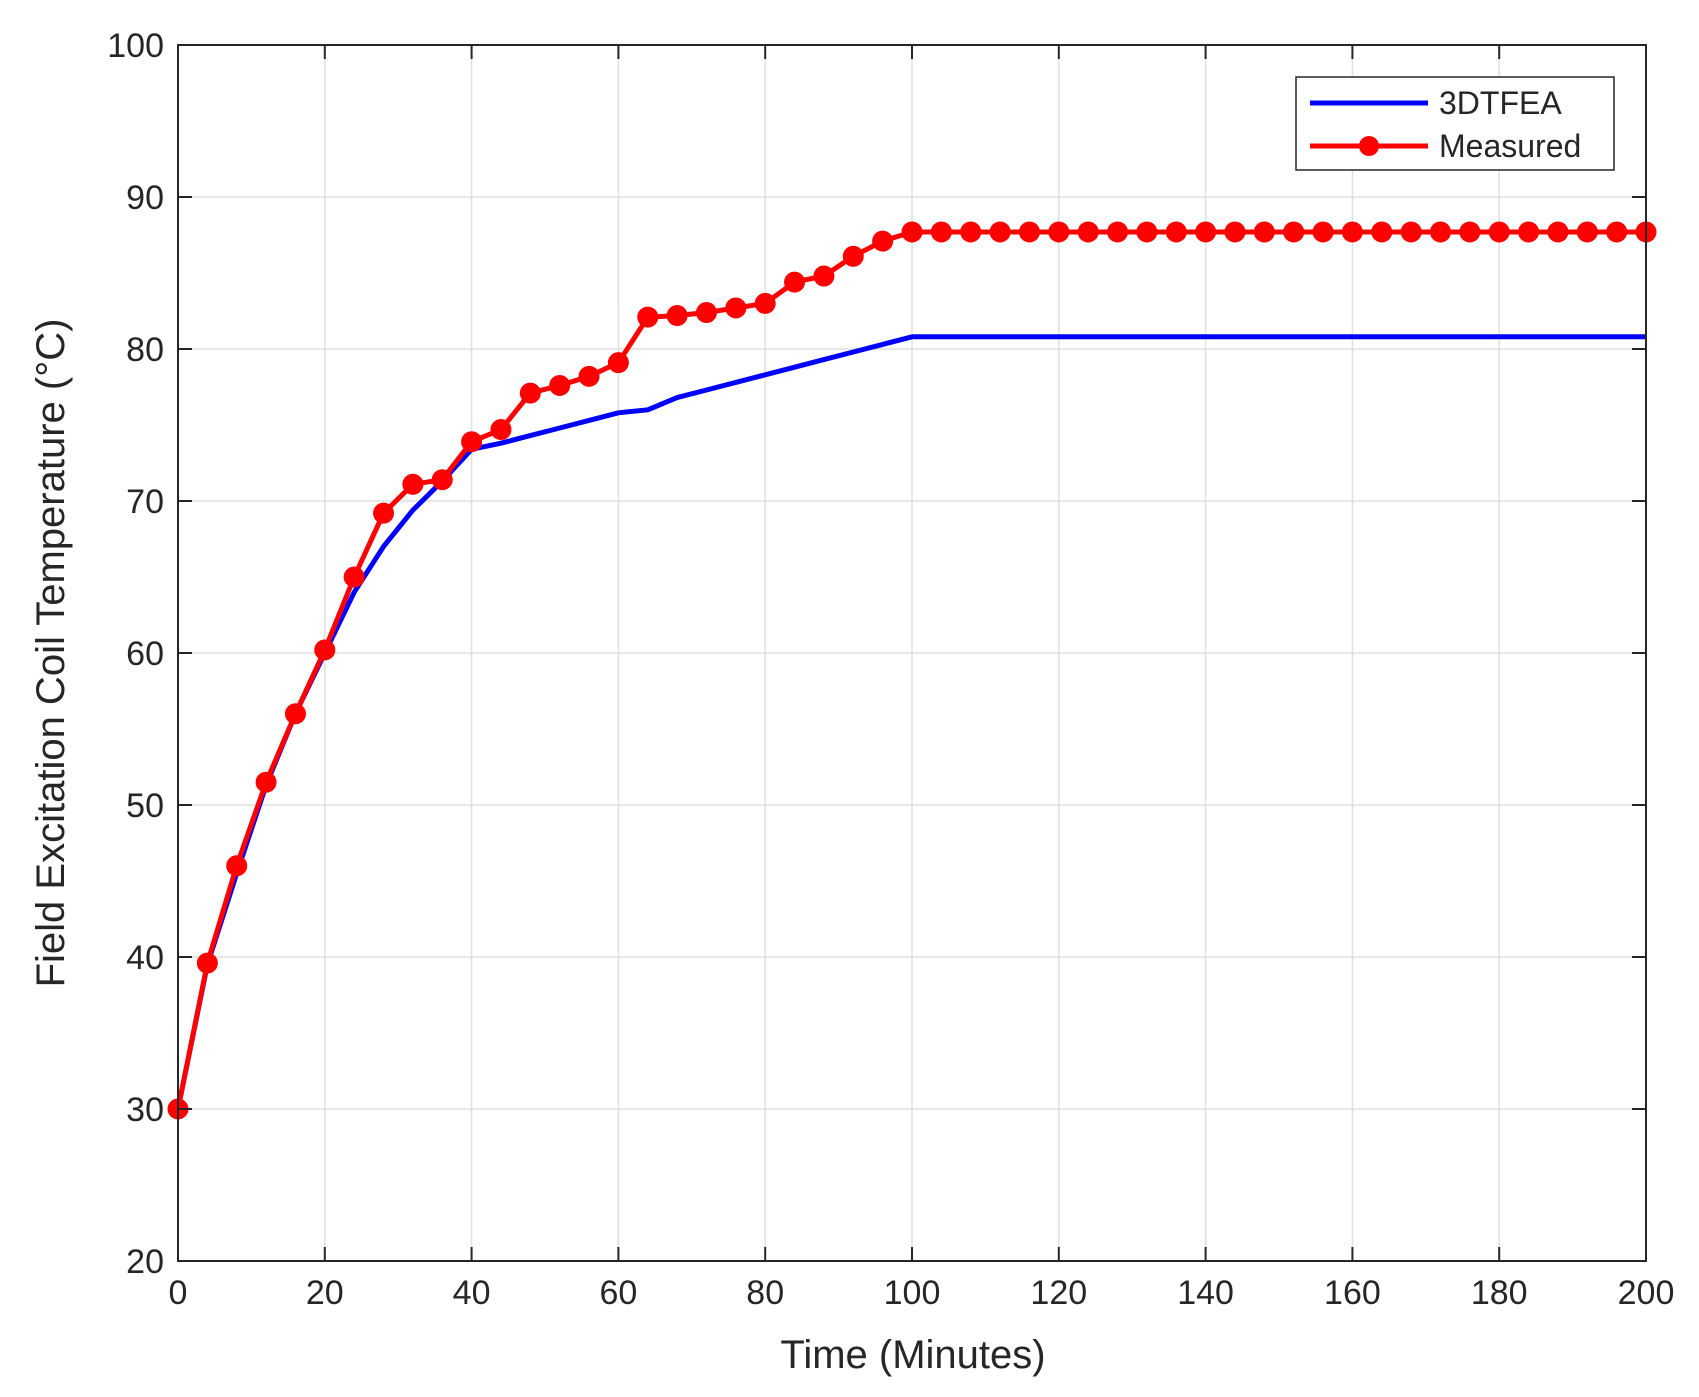 Image resolution: width=1699 pixels, height=1397 pixels. What do you see at coordinates (145, 806) in the screenshot?
I see `y-tick-label: 50` at bounding box center [145, 806].